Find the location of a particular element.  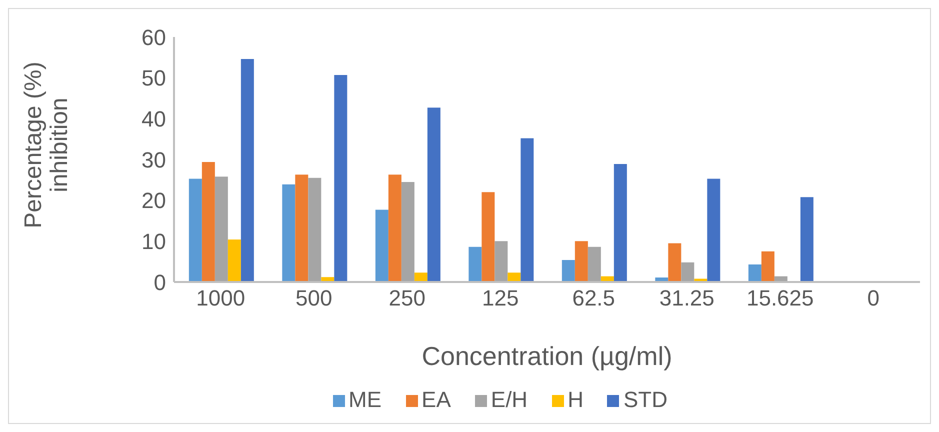

x-axis-title: Concentration (µg/ml) is located at coordinates (547, 356).